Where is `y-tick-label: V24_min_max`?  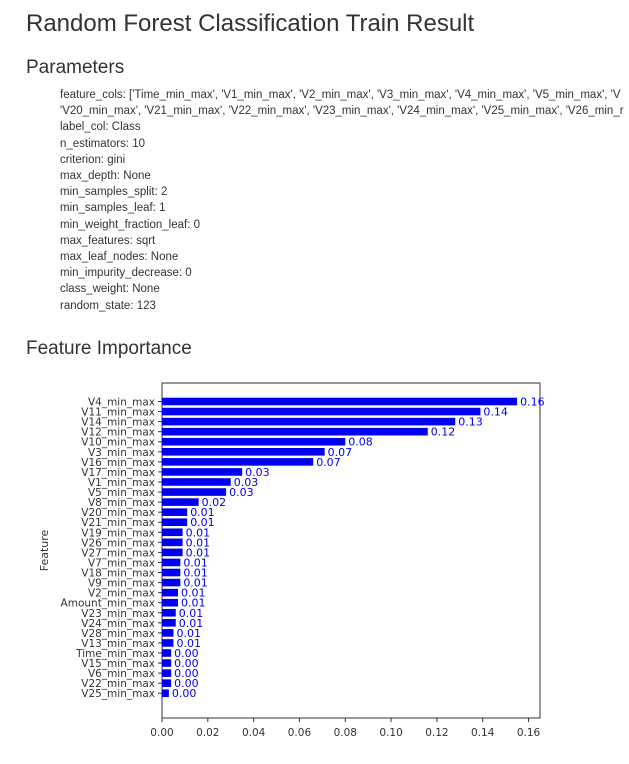 y-tick-label: V24_min_max is located at coordinates (118, 624).